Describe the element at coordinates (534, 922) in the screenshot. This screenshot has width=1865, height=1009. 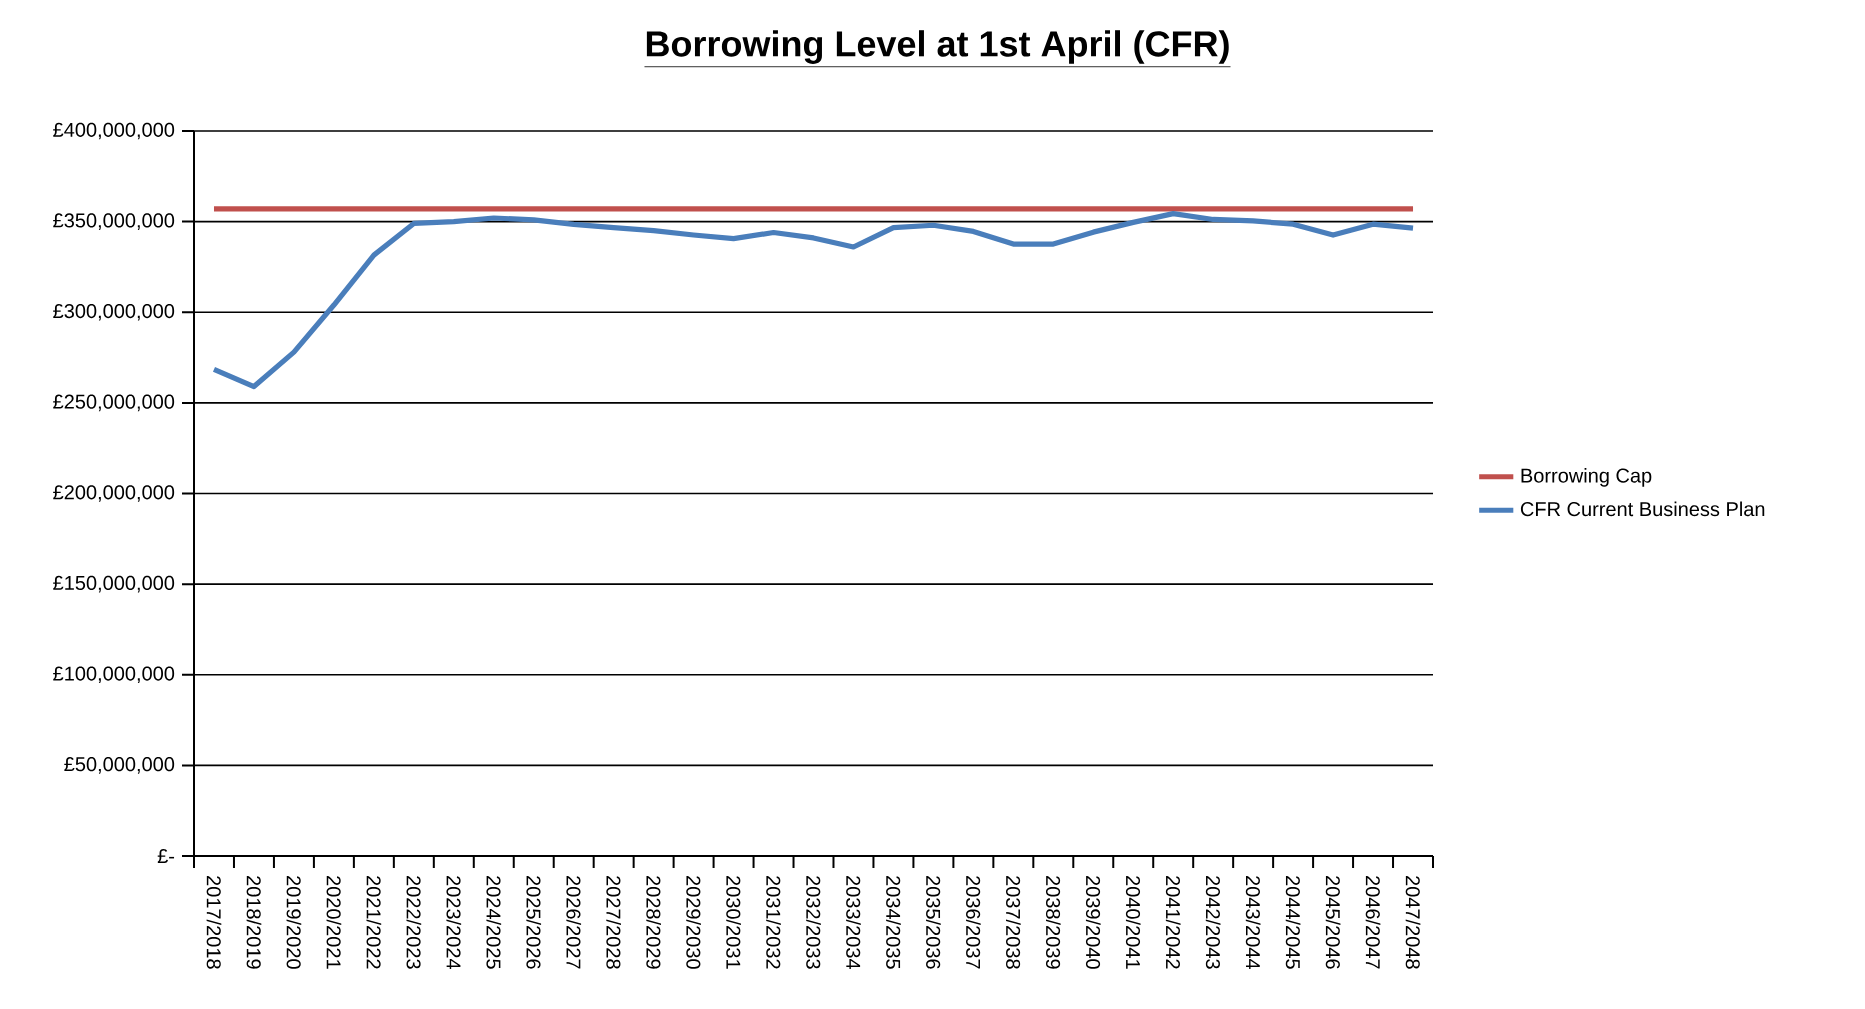
I see `x-tick-label: 2025/2026` at that location.